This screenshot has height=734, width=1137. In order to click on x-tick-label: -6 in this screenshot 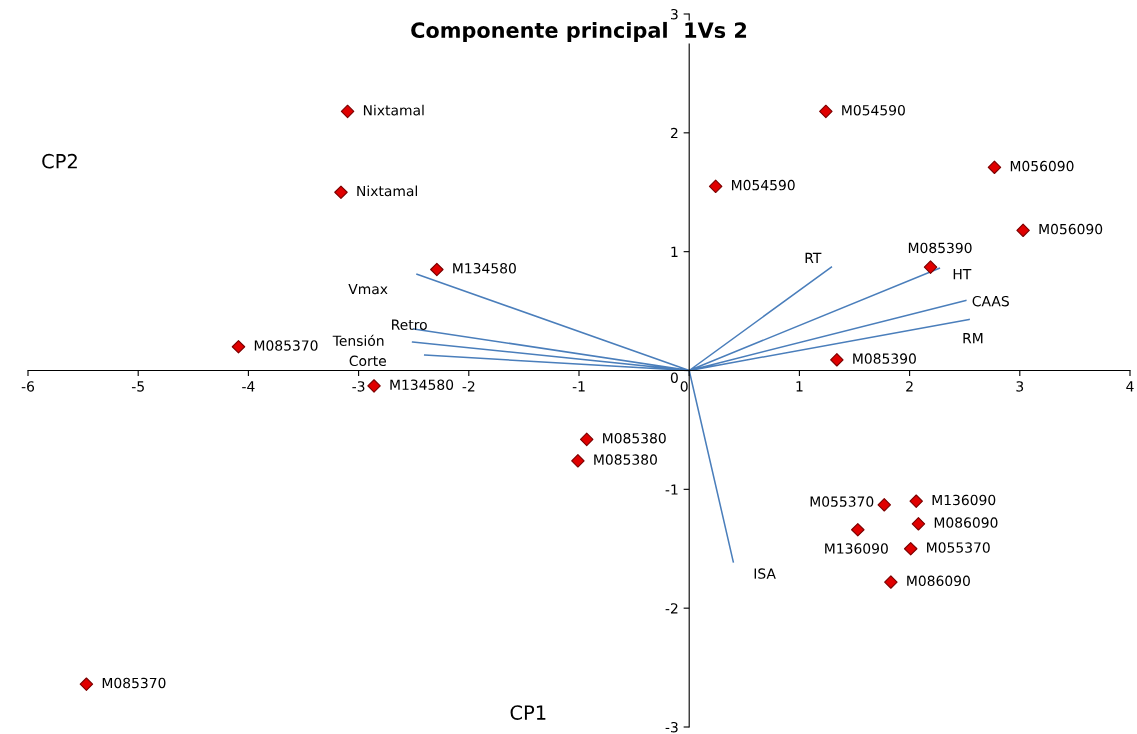, I will do `click(28, 386)`.